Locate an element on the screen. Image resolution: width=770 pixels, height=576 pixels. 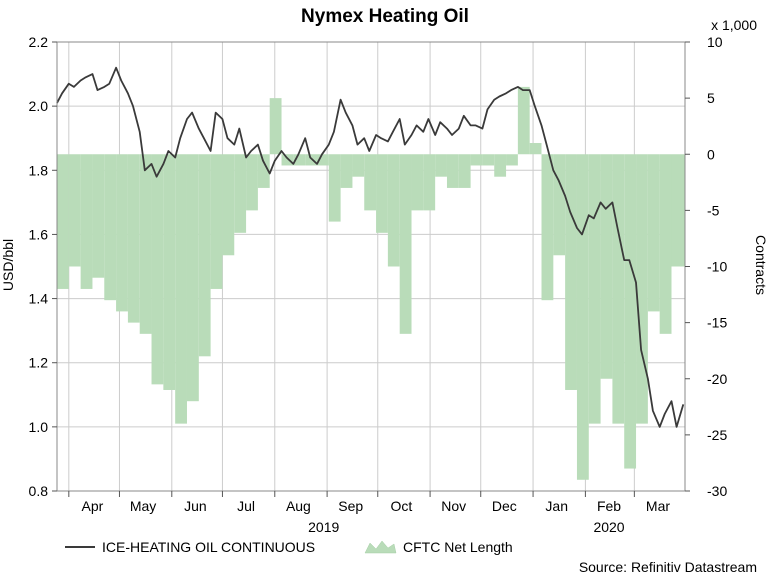
legend-line-label: ICE-HEATING OIL CONTINUOUS is located at coordinates (208, 547).